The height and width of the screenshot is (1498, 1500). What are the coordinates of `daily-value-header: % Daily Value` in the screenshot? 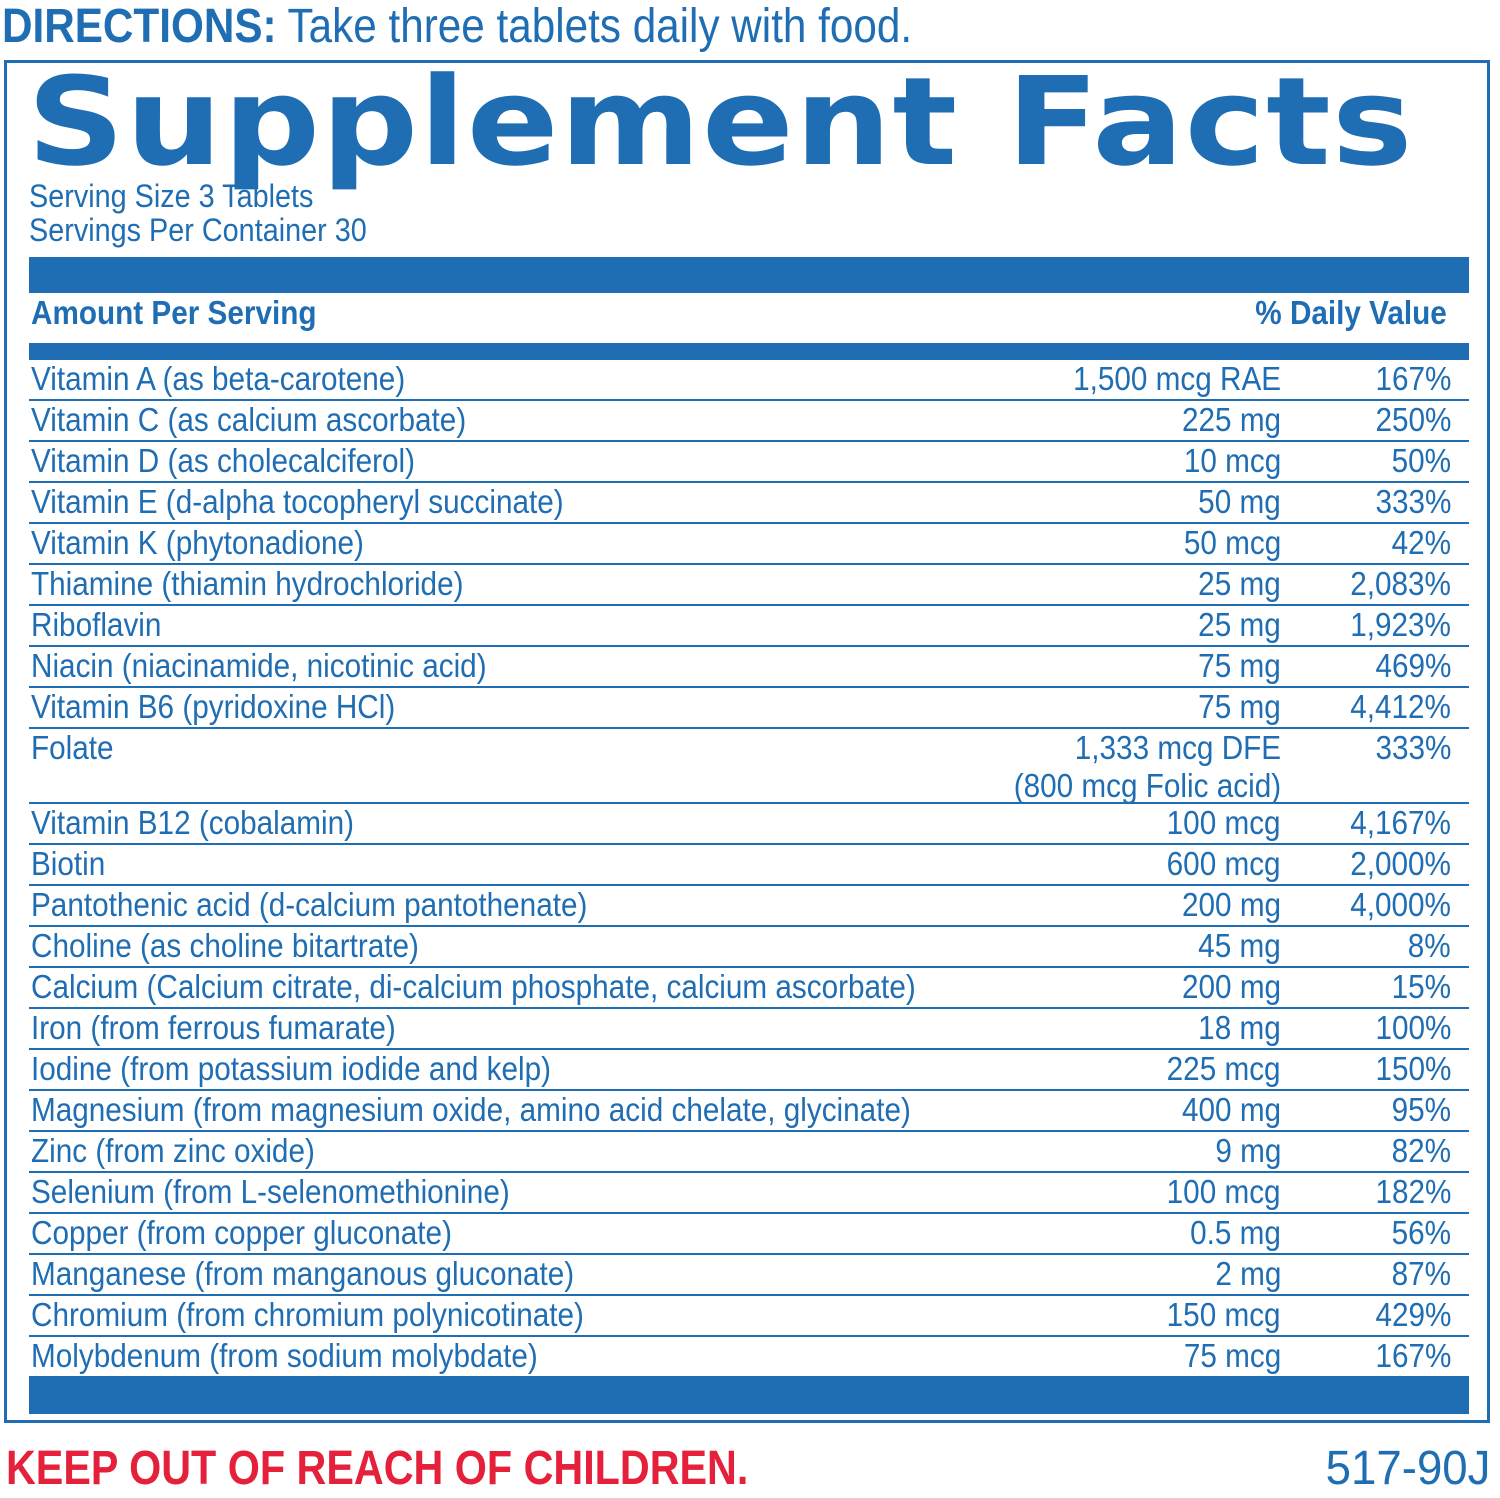 It's located at (1351, 312).